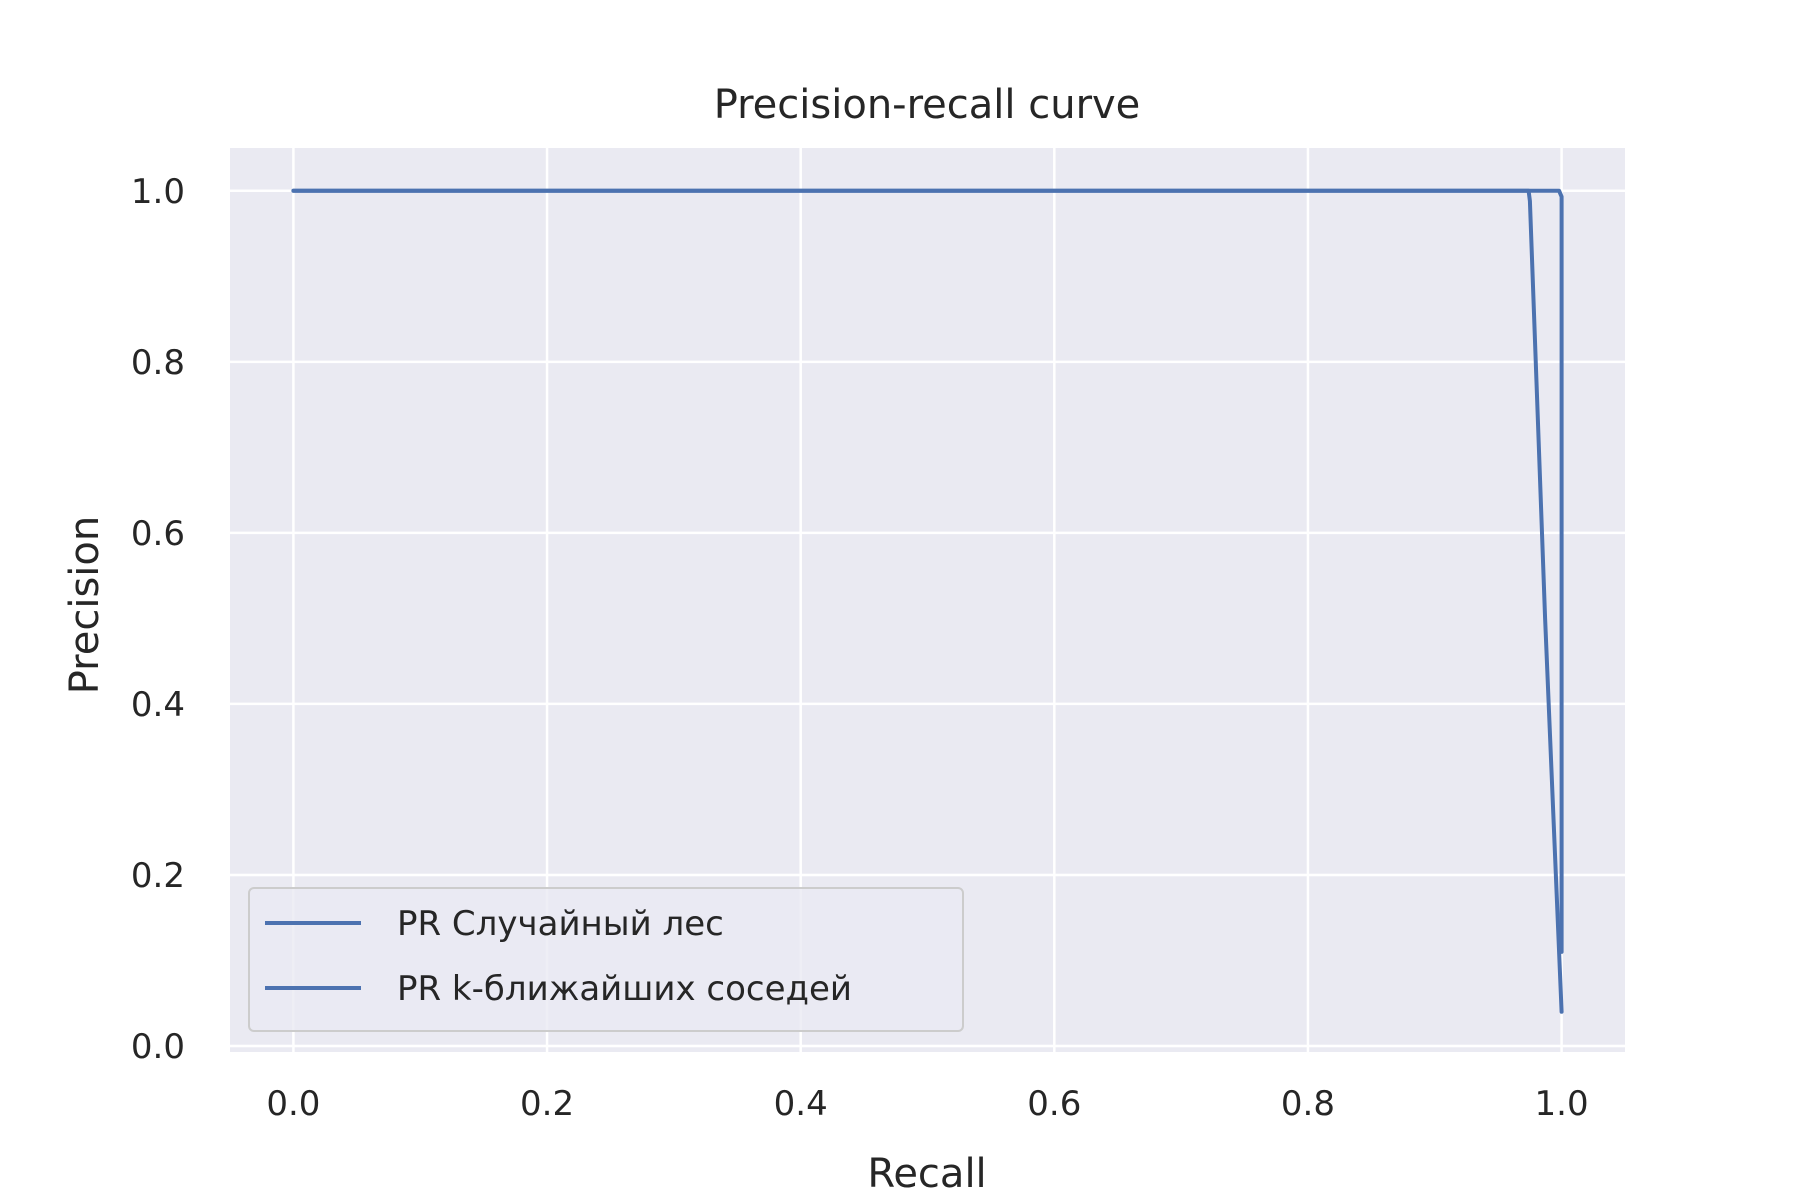 This screenshot has width=1800, height=1200. Describe the element at coordinates (158, 363) in the screenshot. I see `y-tick-label: 0.8` at that location.